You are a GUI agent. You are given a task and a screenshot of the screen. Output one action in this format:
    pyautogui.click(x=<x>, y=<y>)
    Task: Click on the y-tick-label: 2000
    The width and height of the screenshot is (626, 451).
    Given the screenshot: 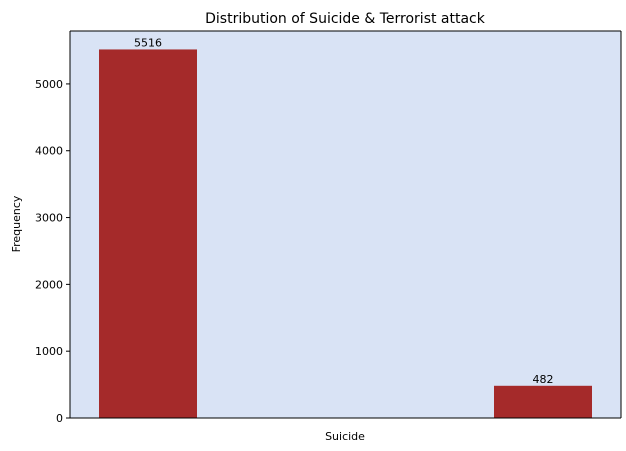 What is the action you would take?
    pyautogui.click(x=49, y=284)
    